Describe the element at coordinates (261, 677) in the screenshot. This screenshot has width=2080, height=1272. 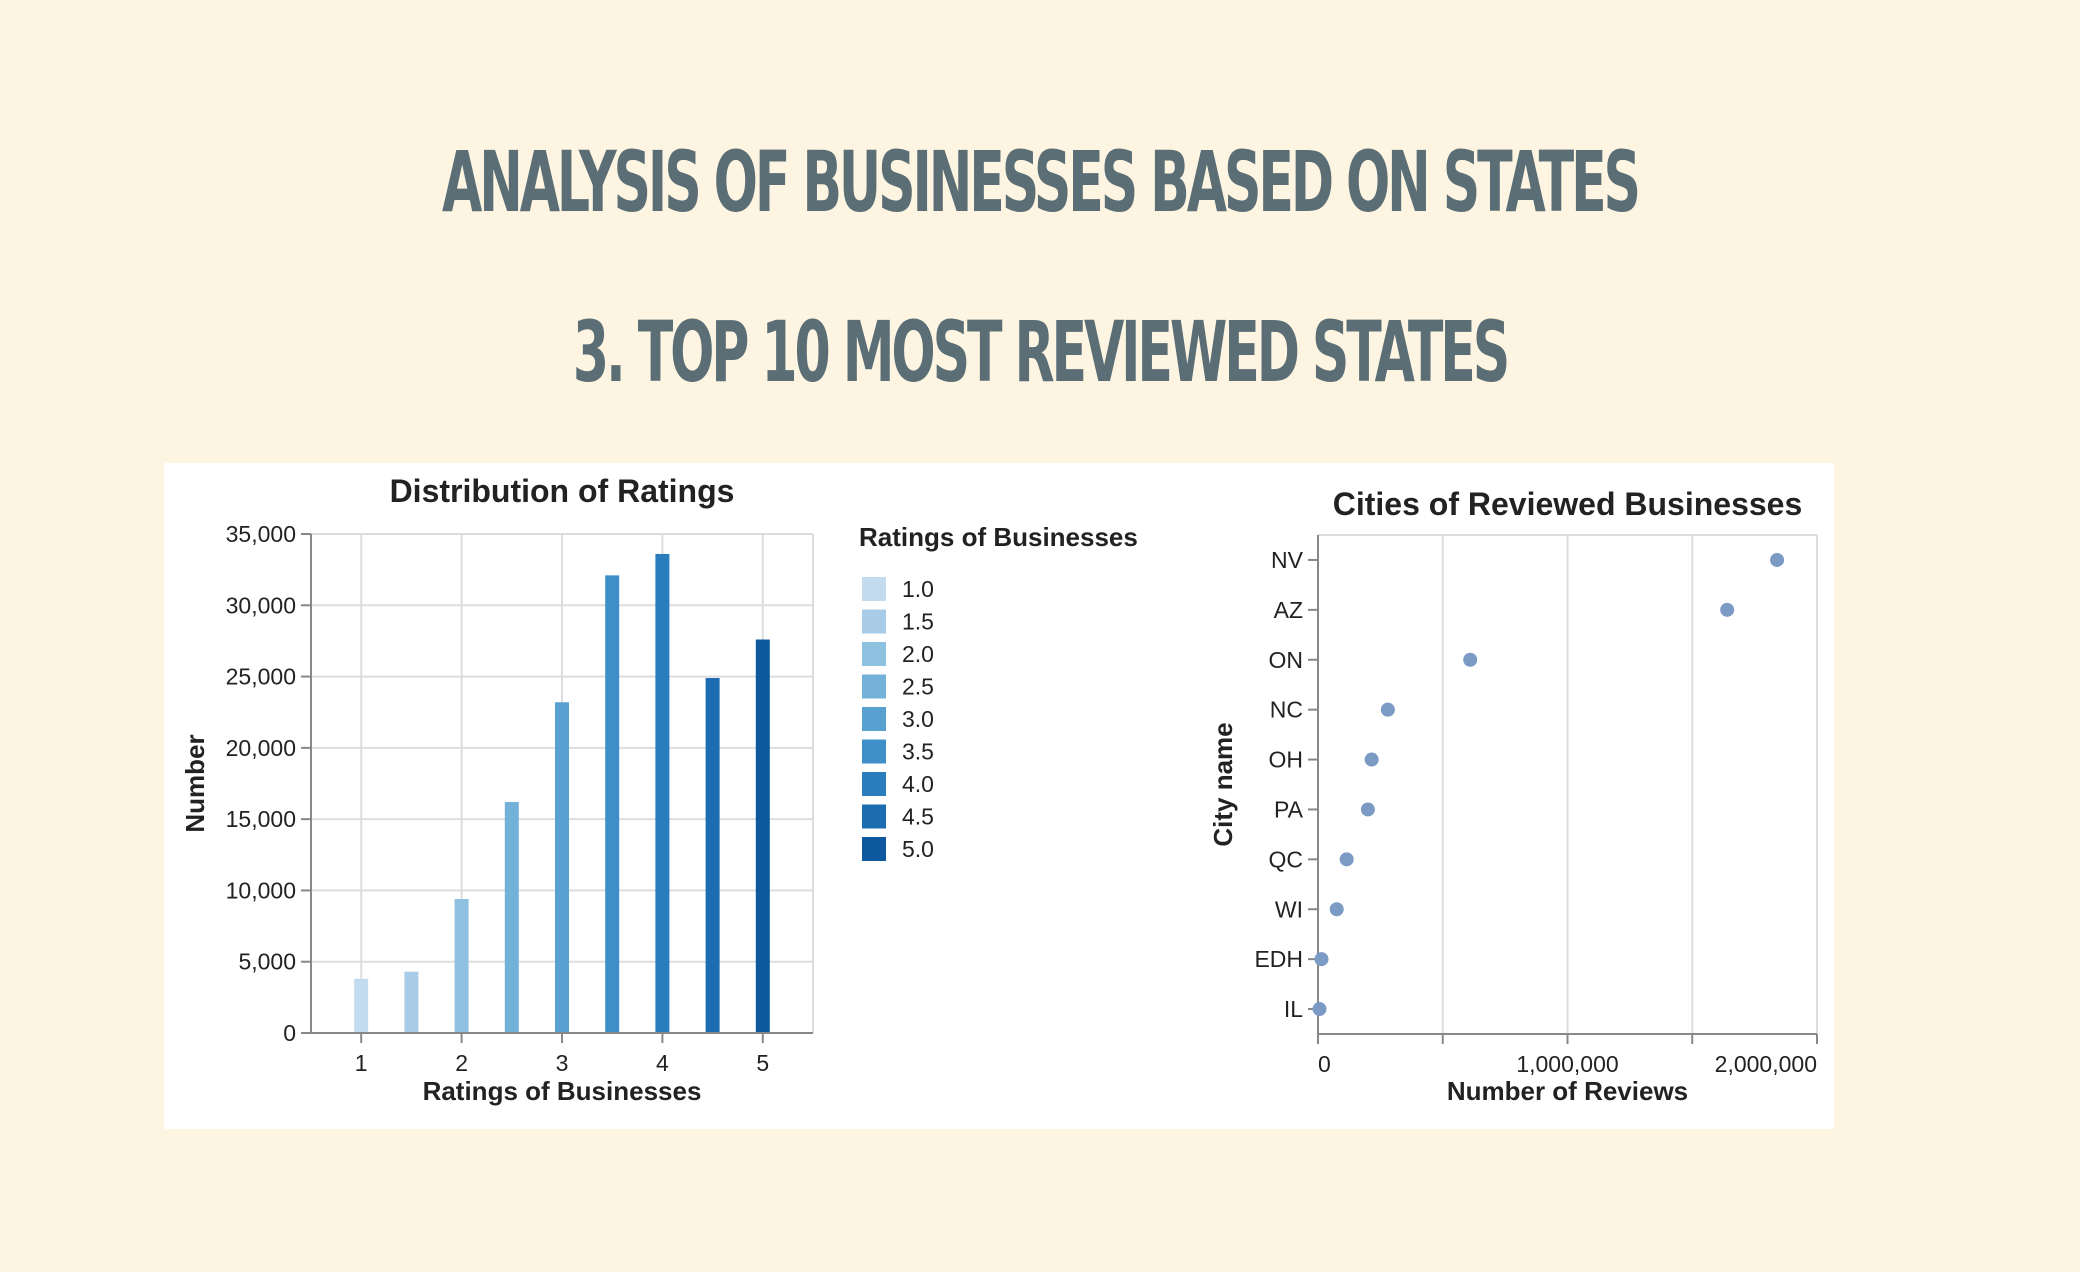
I see `bar-y-tick-label: 25,000` at that location.